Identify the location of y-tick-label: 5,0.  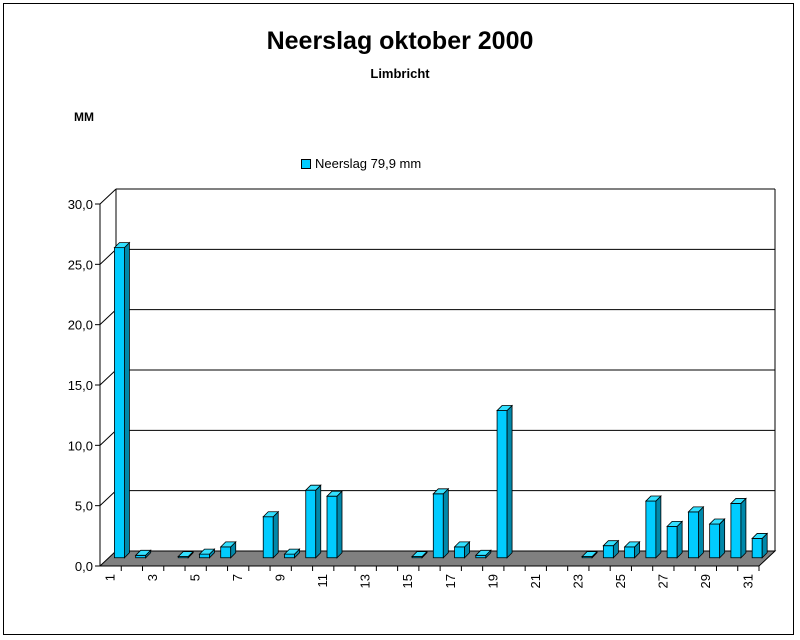
(84, 506).